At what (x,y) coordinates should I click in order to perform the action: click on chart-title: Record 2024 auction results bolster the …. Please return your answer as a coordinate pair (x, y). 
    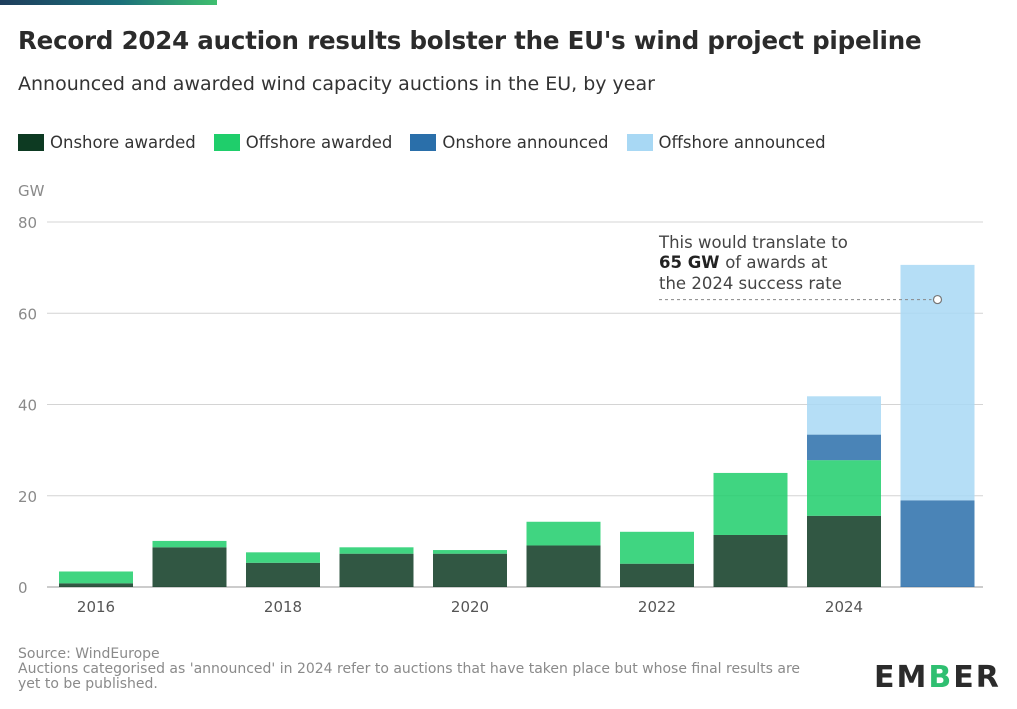
    Looking at the image, I should click on (470, 40).